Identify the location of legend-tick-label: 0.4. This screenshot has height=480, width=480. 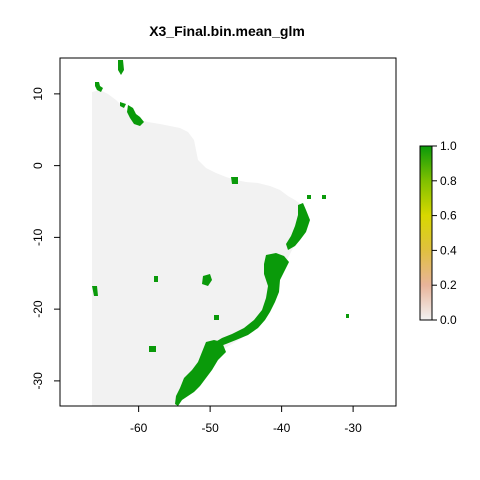
(448, 250).